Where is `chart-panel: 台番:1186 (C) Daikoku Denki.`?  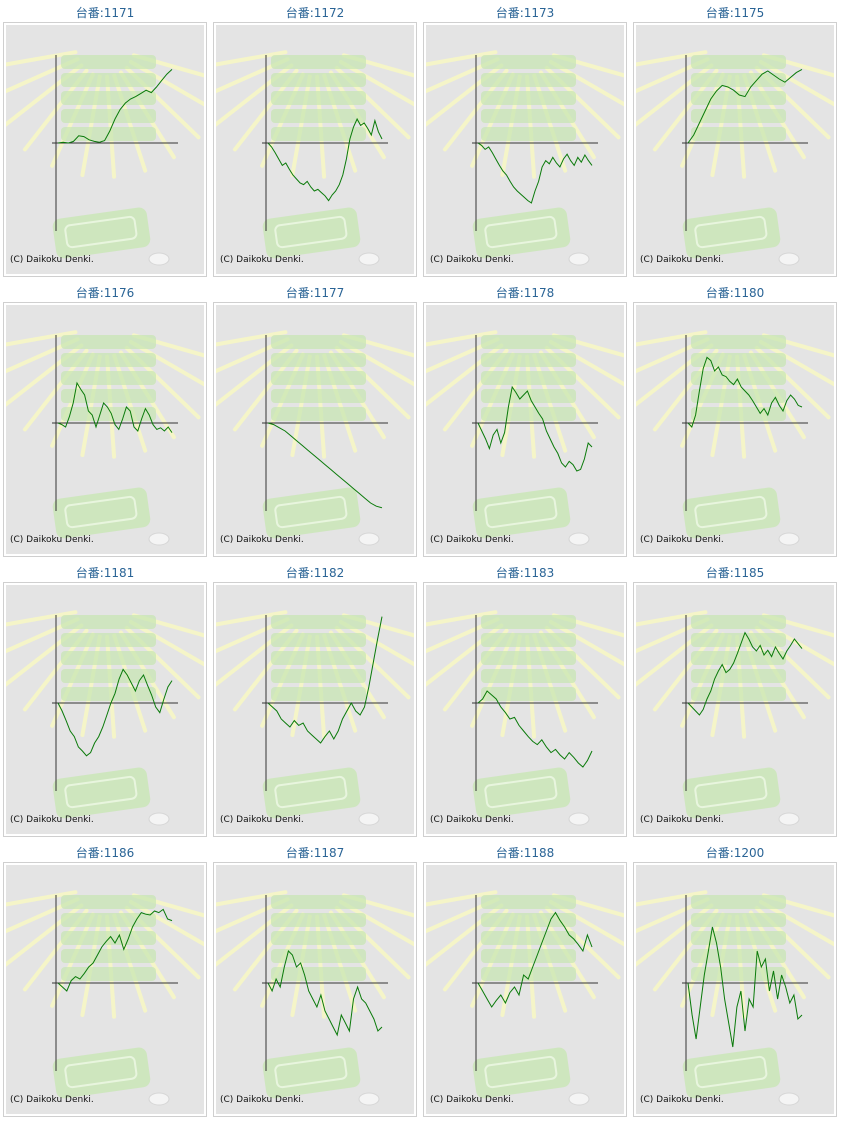 chart-panel: 台番:1186 (C) Daikoku Denki. is located at coordinates (105, 980).